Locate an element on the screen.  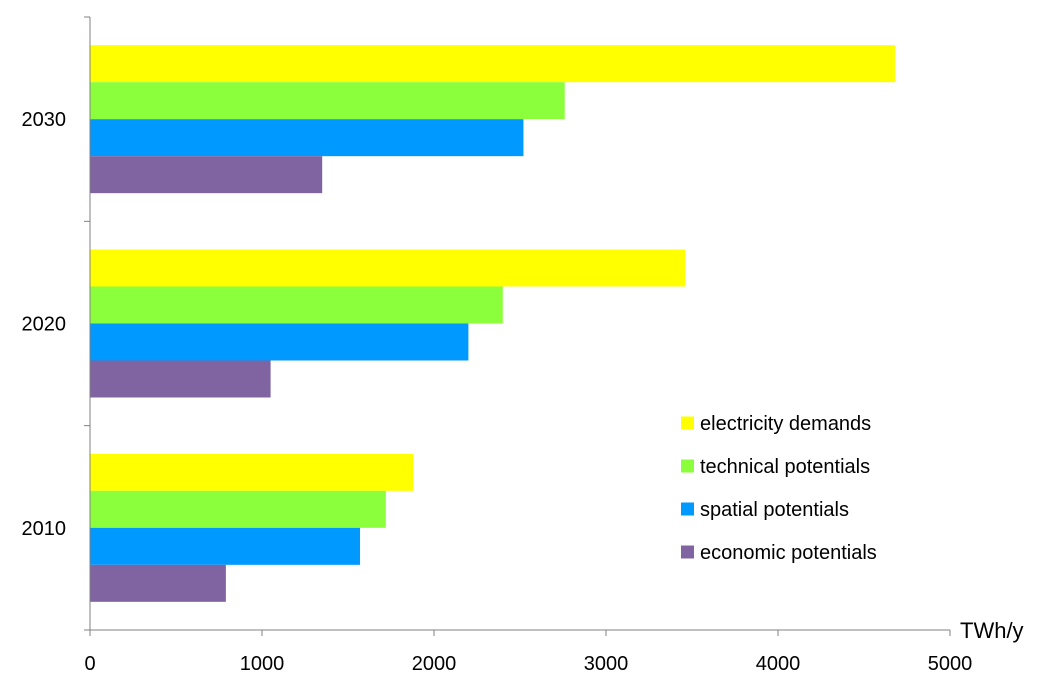
bar-2020-spatial-potentials is located at coordinates (279, 342).